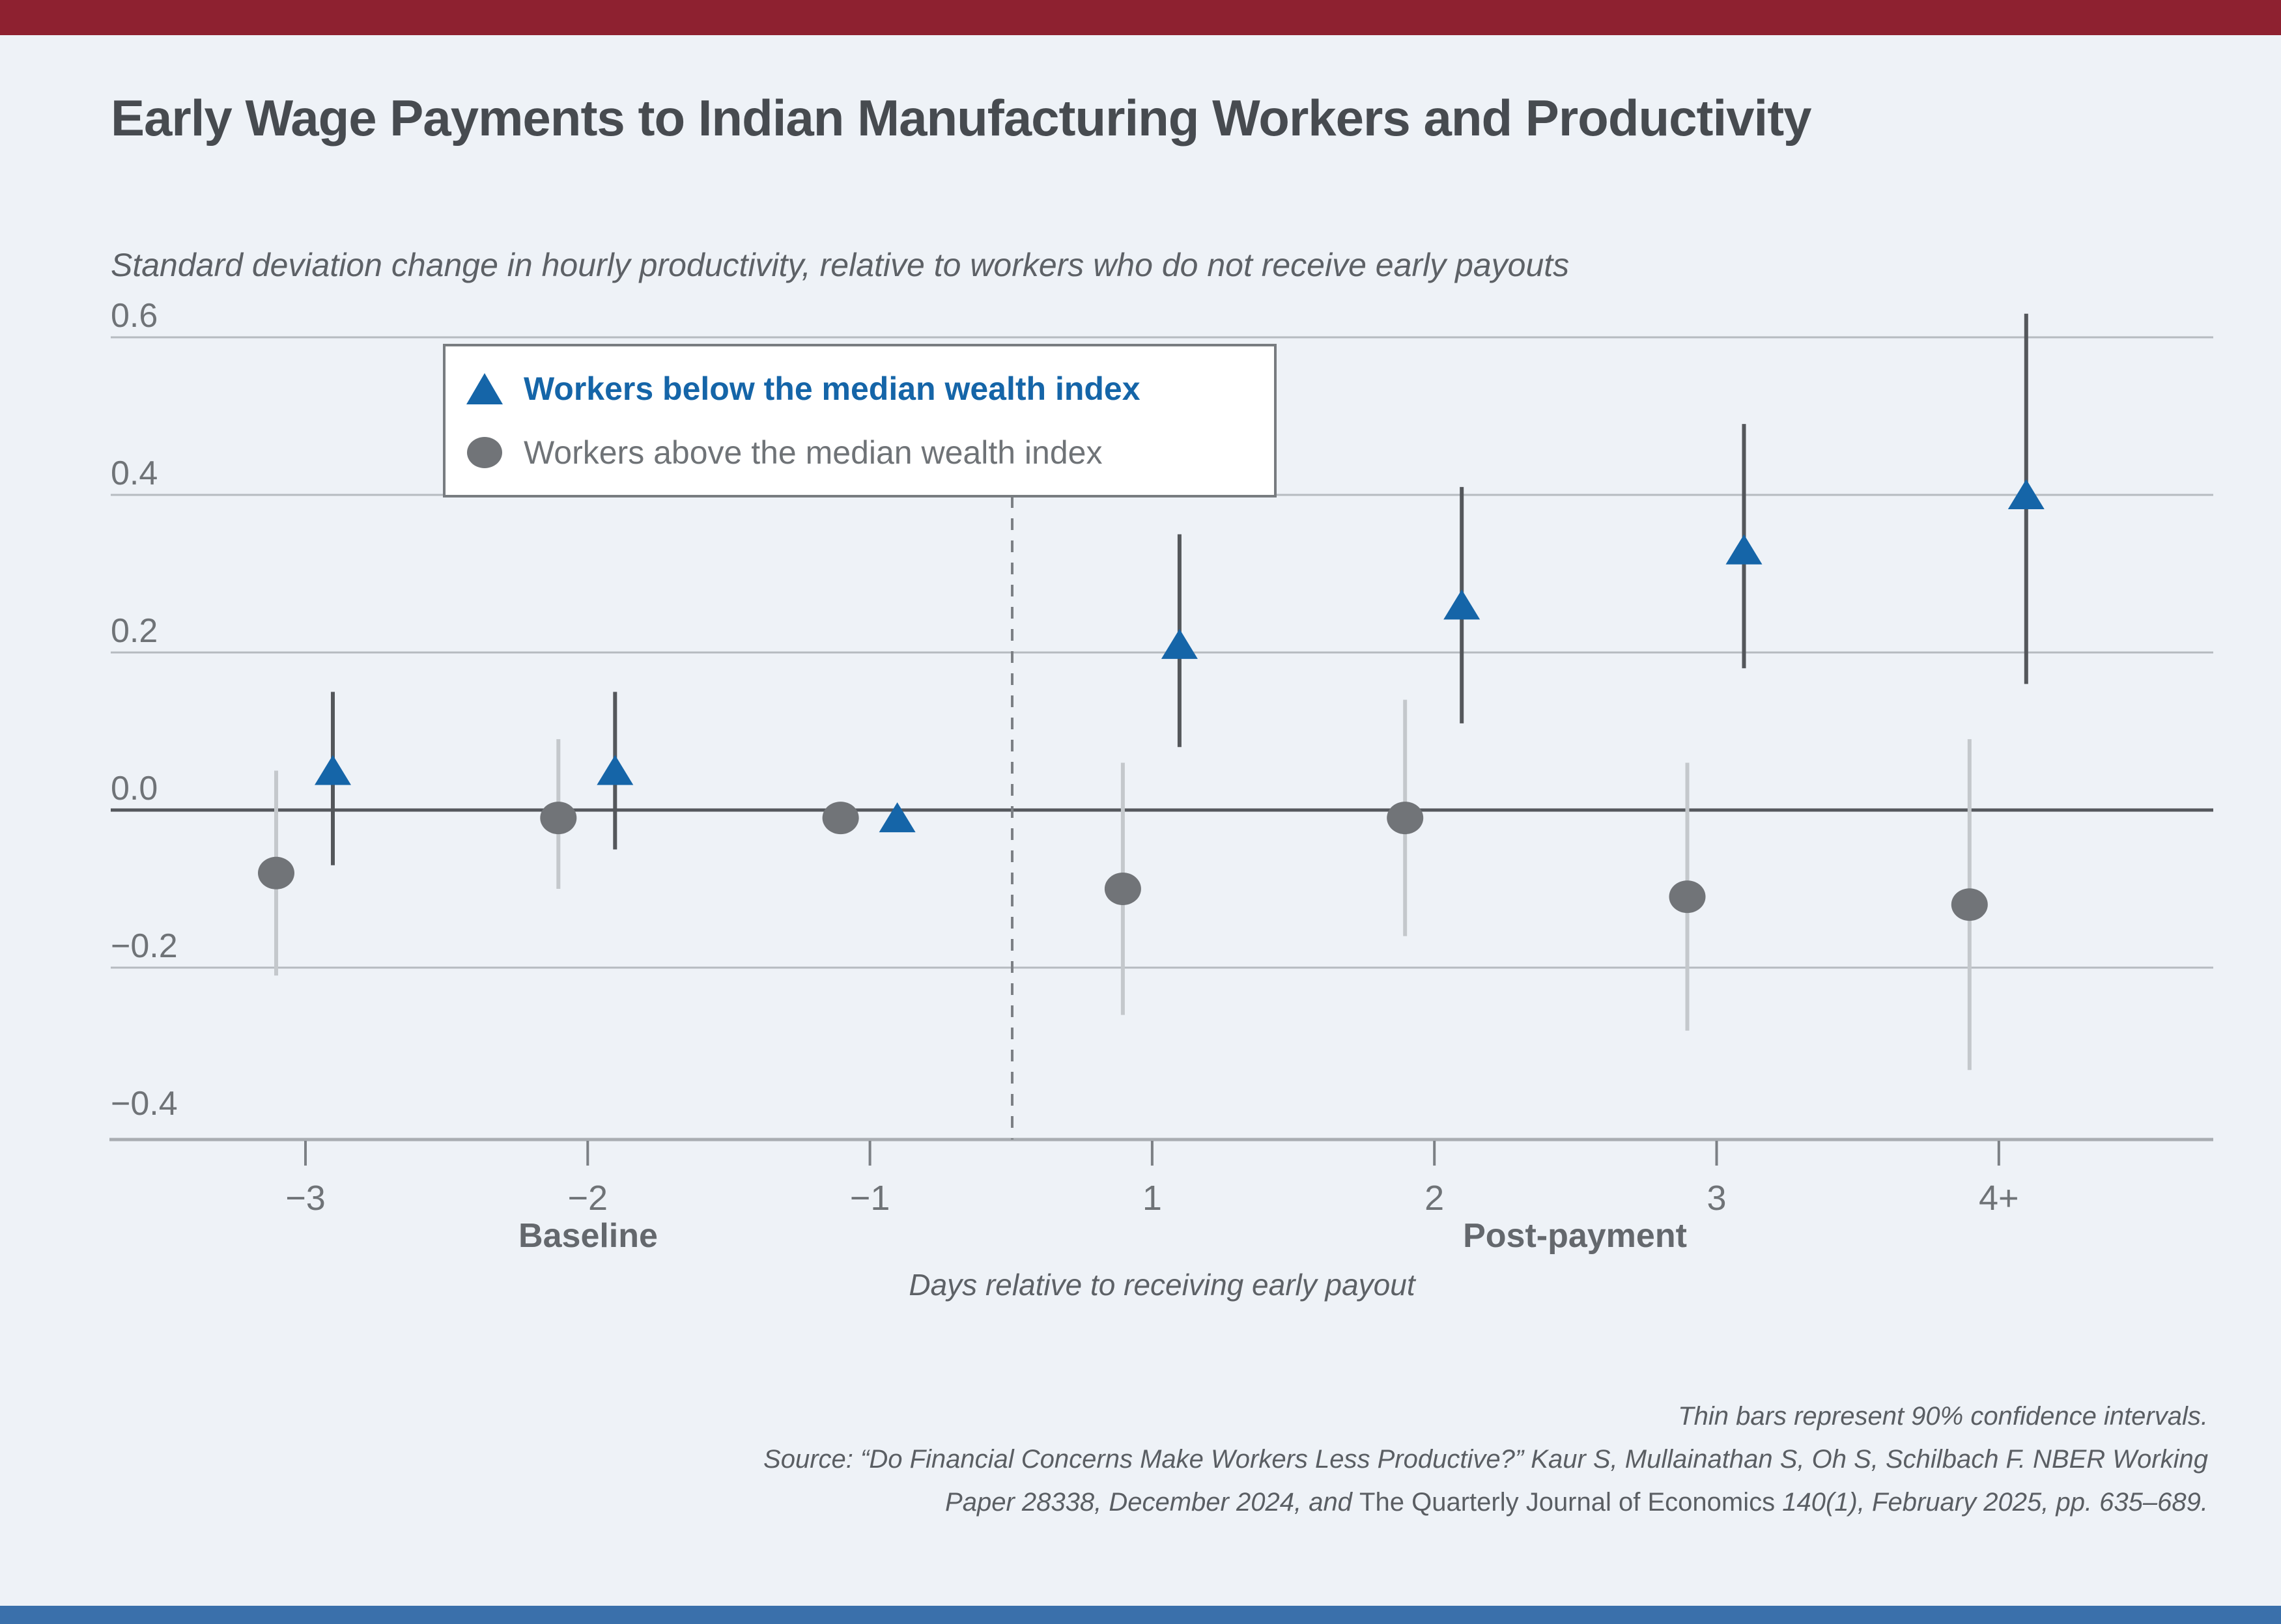  I want to click on top-accent-bar, so click(1140, 17).